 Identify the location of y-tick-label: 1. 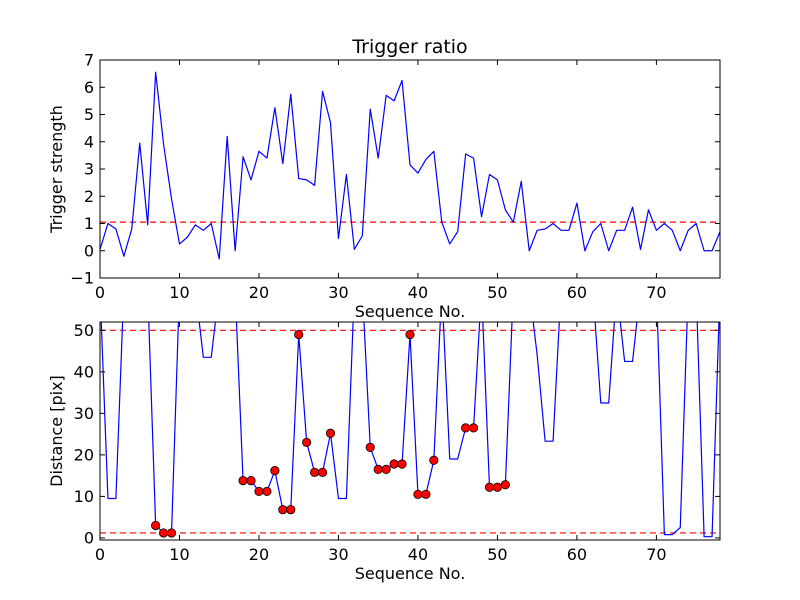
(89, 223).